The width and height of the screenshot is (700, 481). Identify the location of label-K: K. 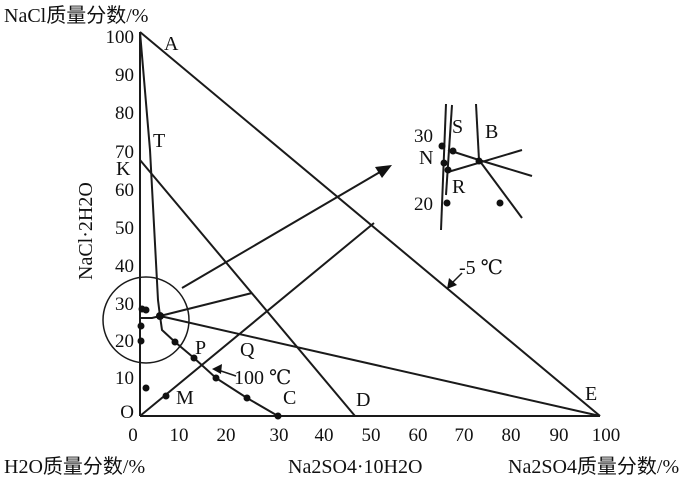
(123, 169).